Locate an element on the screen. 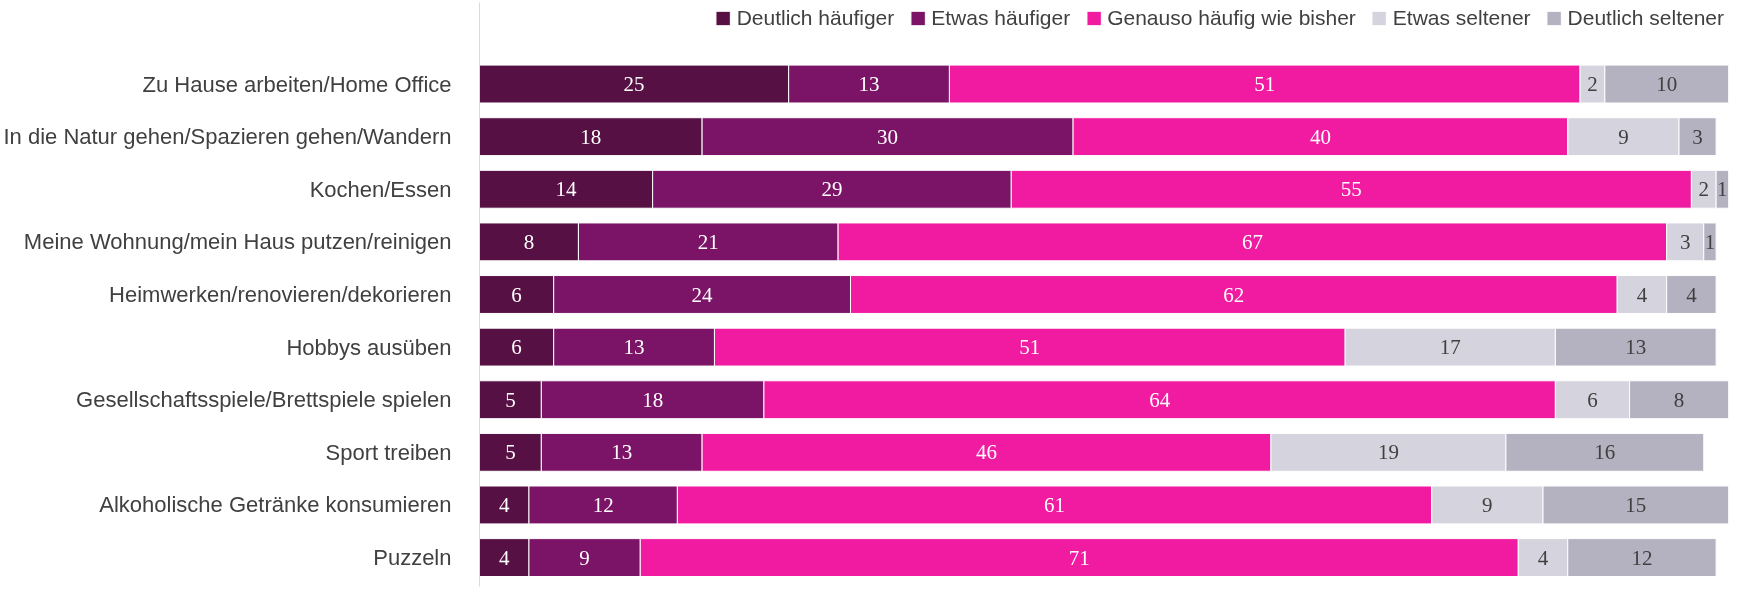 The height and width of the screenshot is (592, 1746). y-tick-label: Gesellschaftsspiele/Brettspiele spielen is located at coordinates (264, 400).